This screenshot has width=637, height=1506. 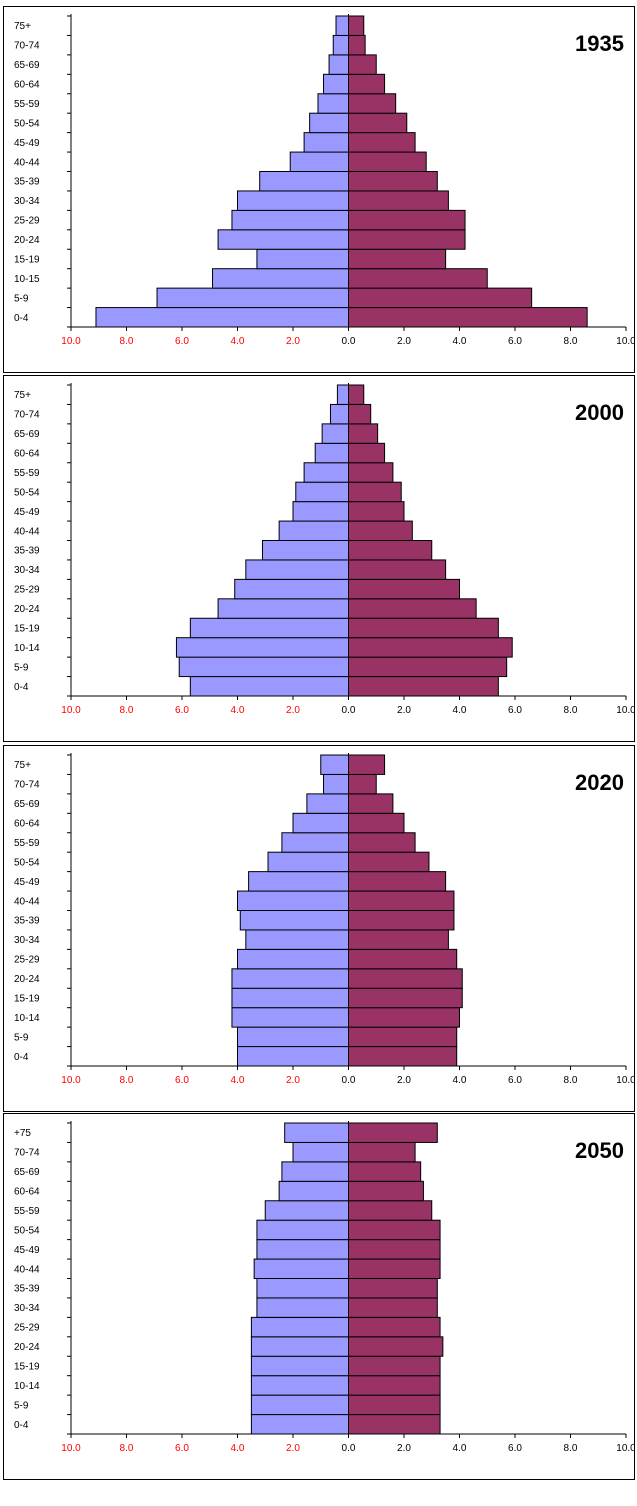 I want to click on year-label: 2000, so click(x=599, y=412).